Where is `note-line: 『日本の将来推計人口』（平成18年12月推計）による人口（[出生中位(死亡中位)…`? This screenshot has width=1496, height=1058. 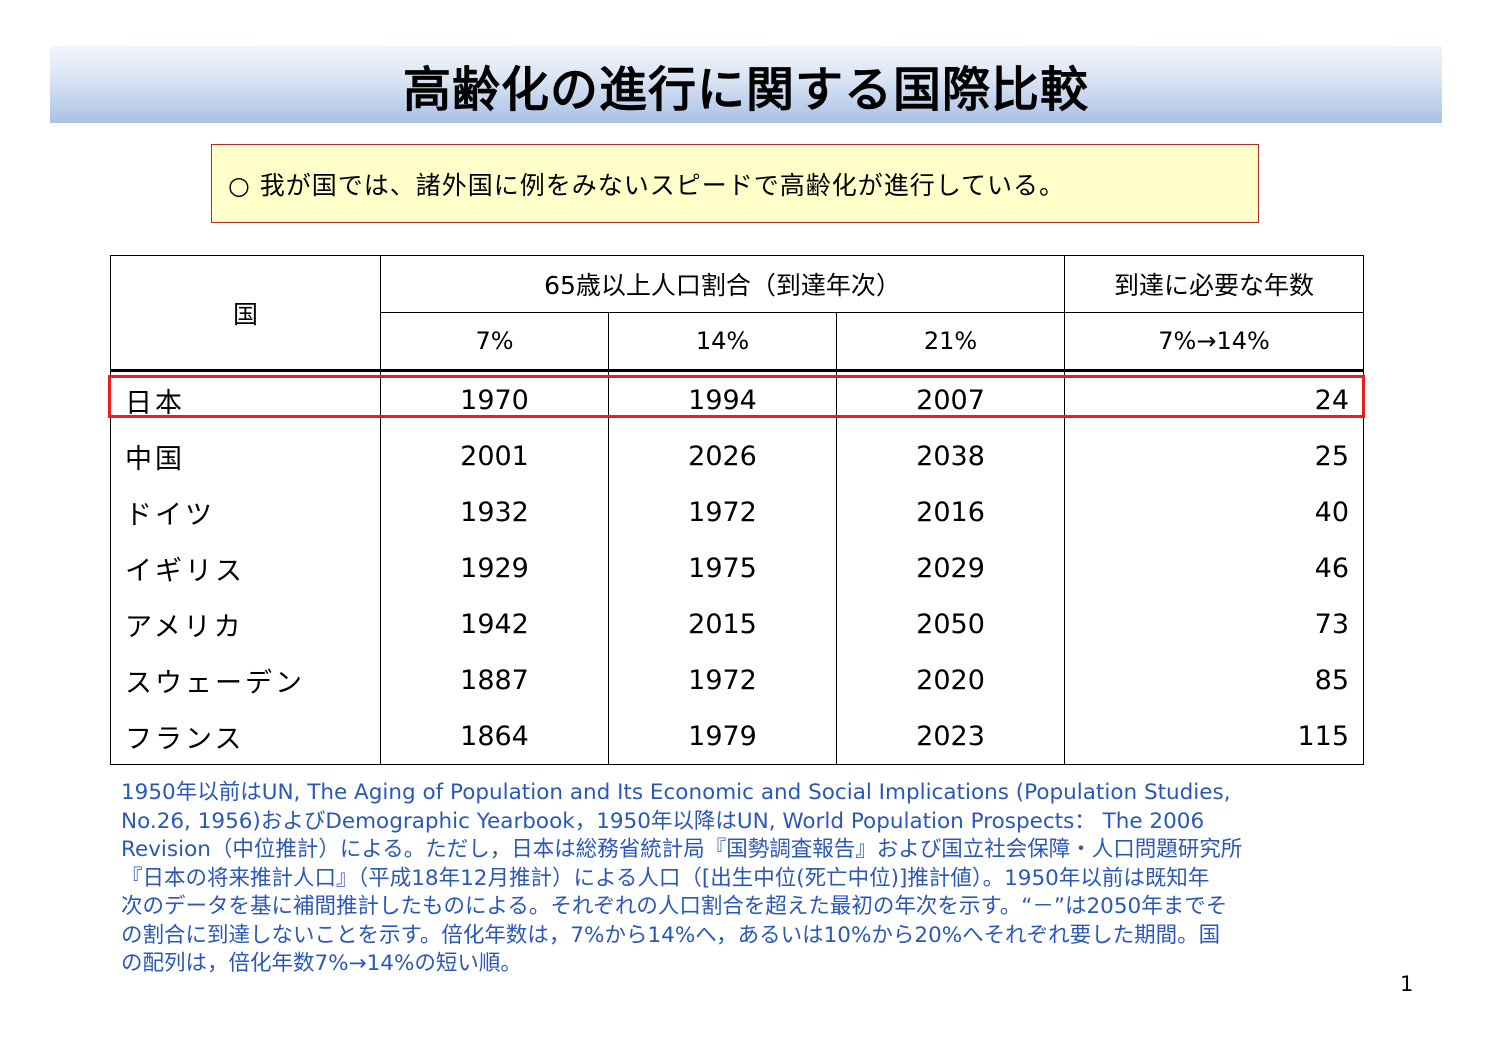 note-line: 『日本の将来推計人口』（平成18年12月推計）による人口（[出生中位(死亡中位)… is located at coordinates (665, 878).